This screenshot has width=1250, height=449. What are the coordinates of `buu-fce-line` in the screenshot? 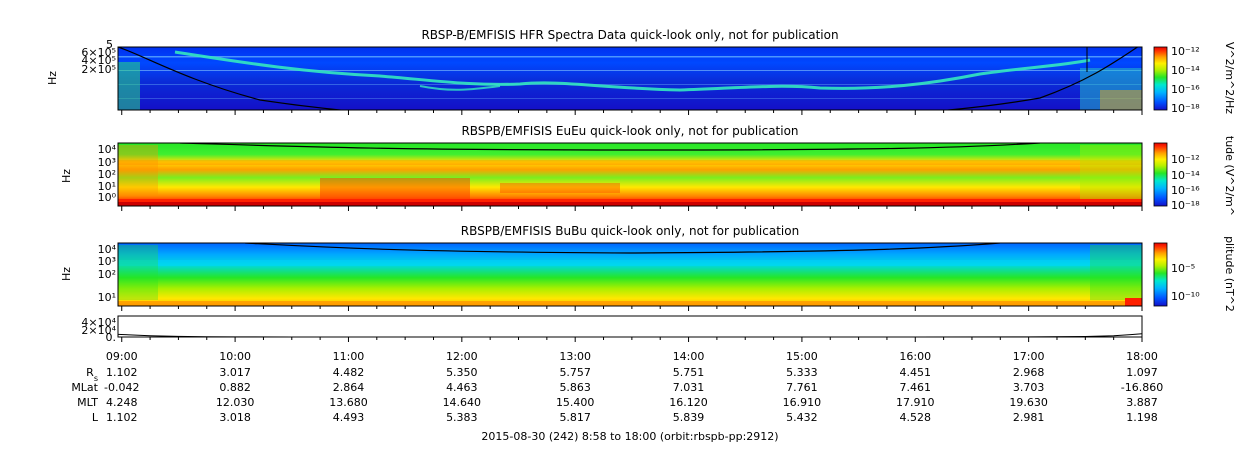 It's located at (622, 248).